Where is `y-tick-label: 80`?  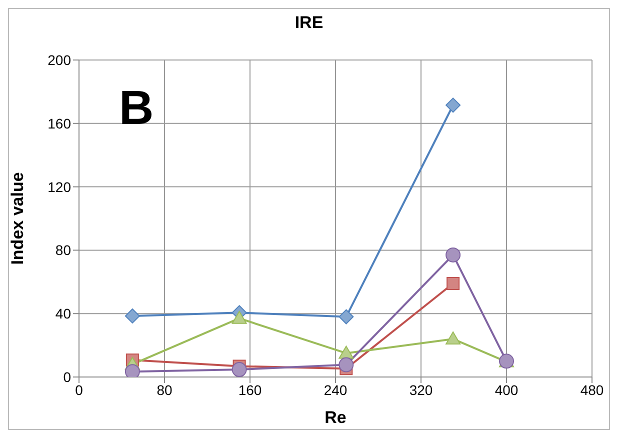 y-tick-label: 80 is located at coordinates (63, 250).